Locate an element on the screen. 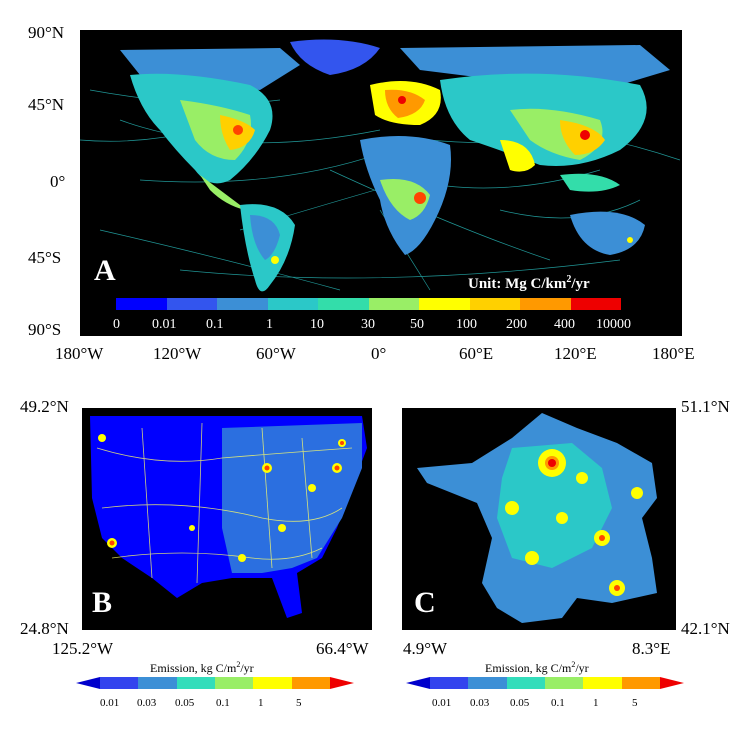  lon-label-0: 0° is located at coordinates (379, 353).